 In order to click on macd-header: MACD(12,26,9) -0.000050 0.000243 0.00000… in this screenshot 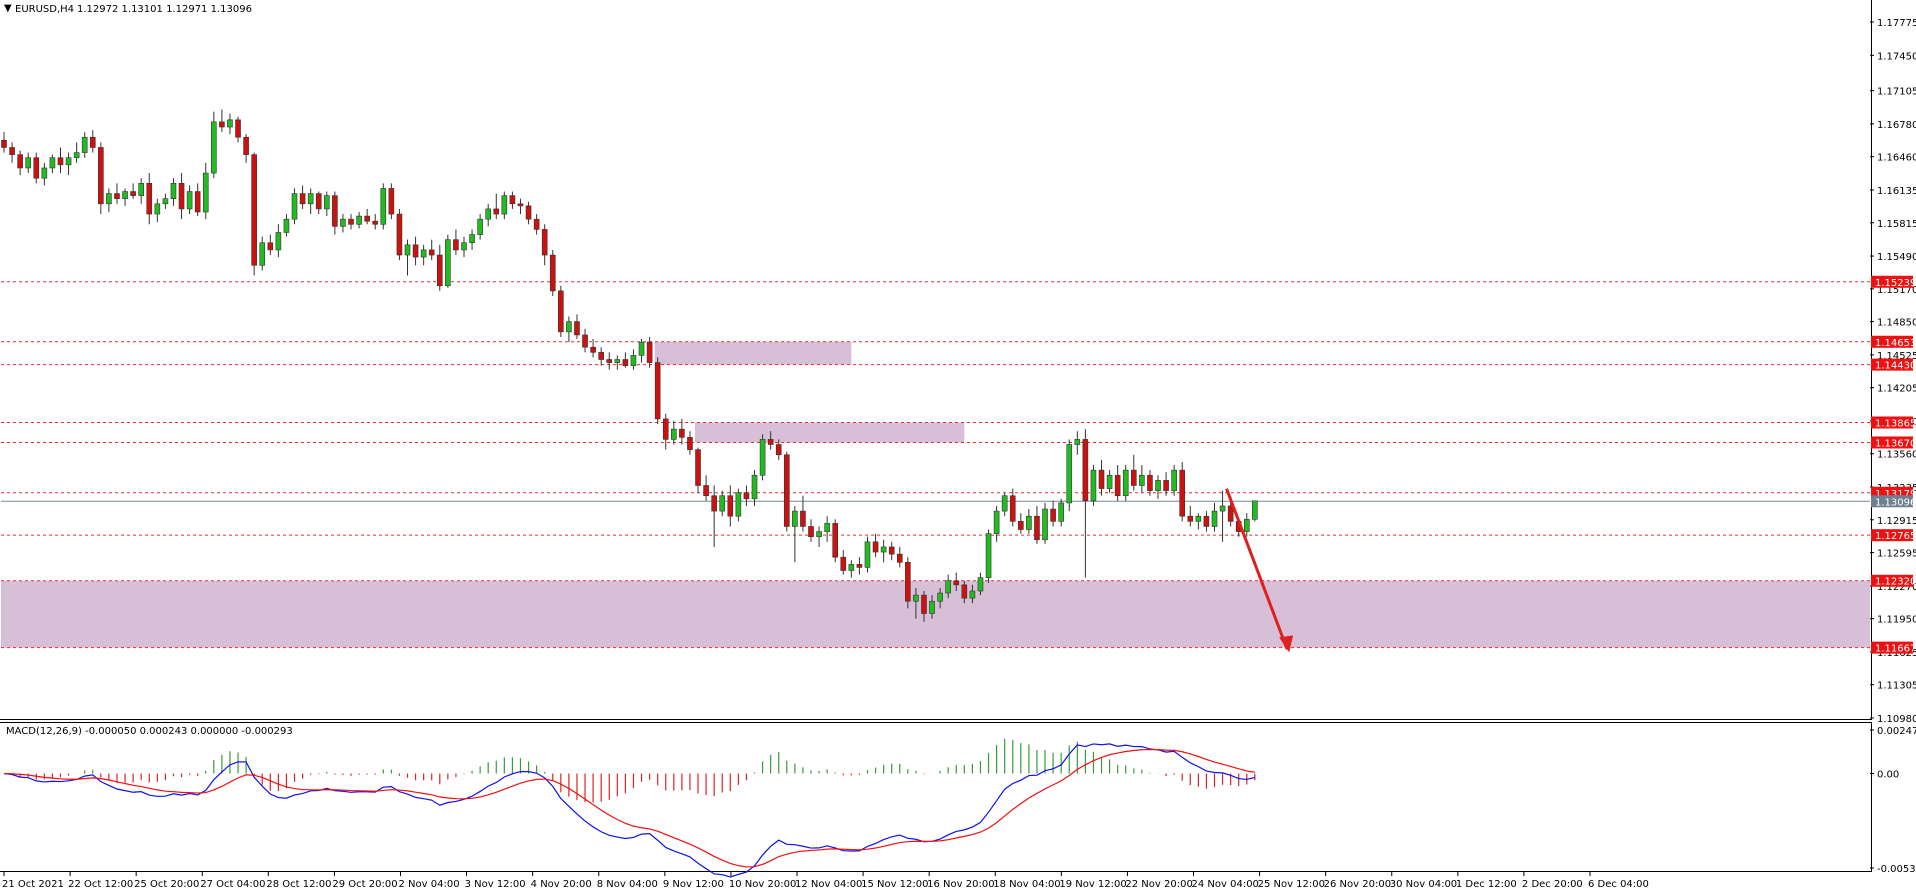, I will do `click(149, 731)`.